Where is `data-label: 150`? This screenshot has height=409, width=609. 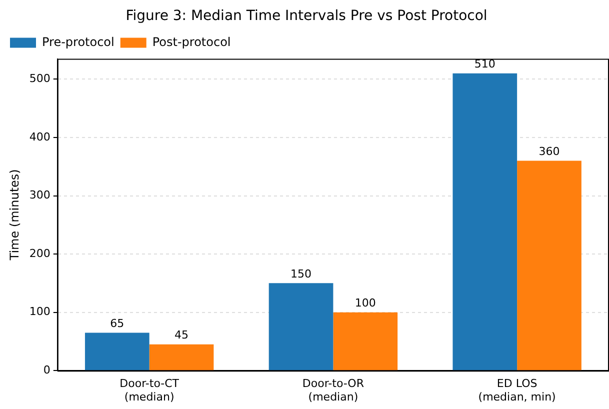
data-label: 150 is located at coordinates (301, 274).